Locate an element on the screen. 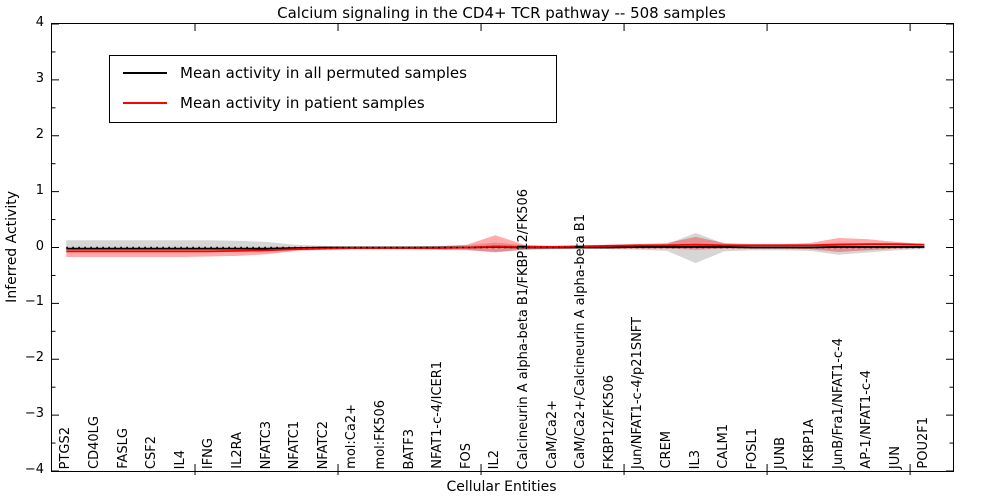  y-tick-label: −3 is located at coordinates (34, 414).